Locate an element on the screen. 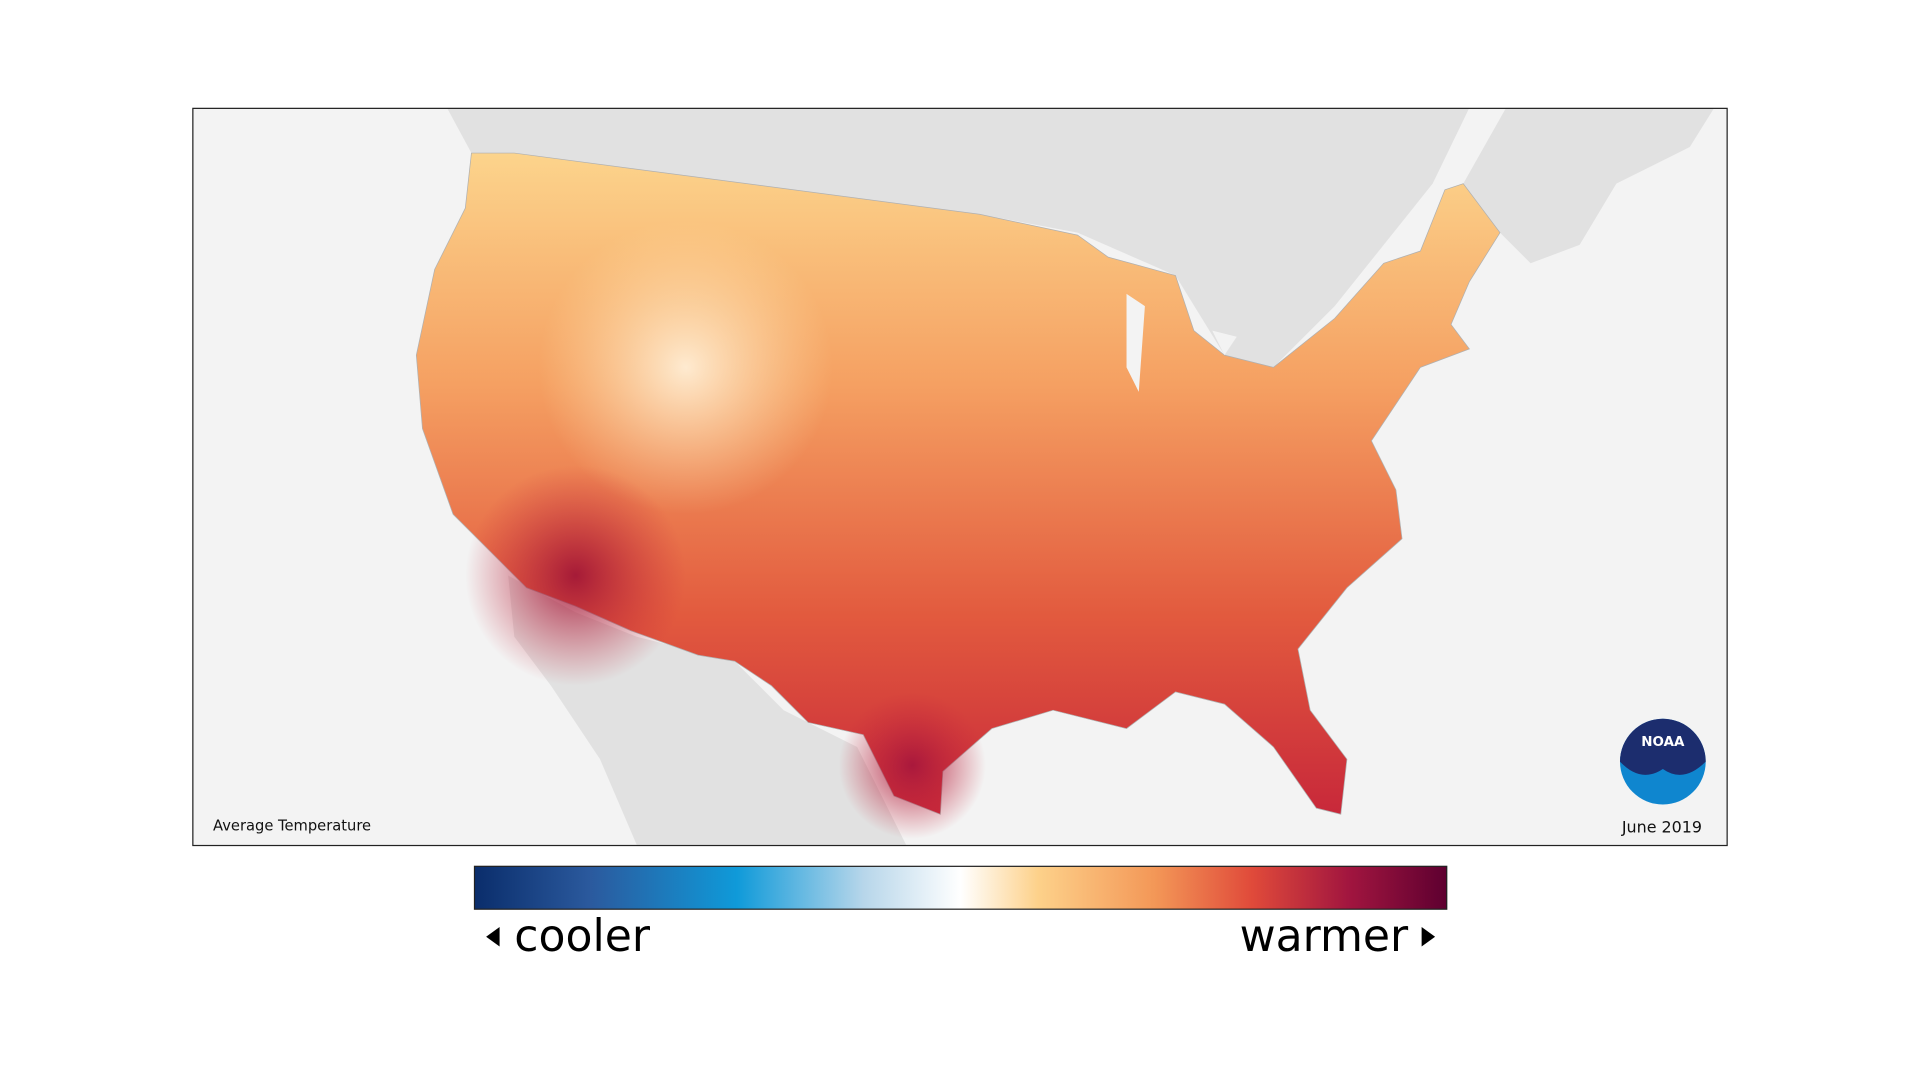 The width and height of the screenshot is (1920, 1080). map-caption: Average Temperature is located at coordinates (292, 826).